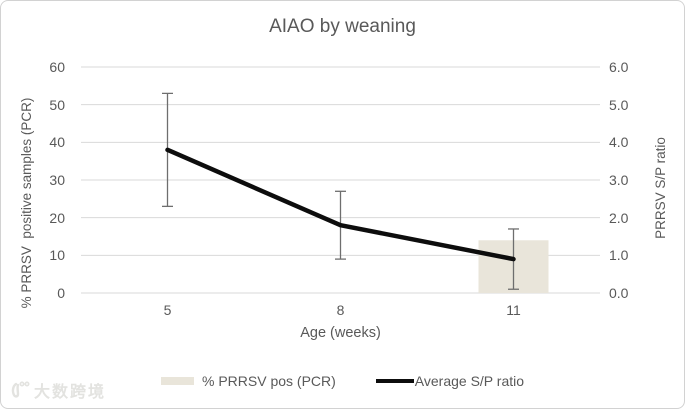  I want to click on left-axis-tick: 0, so click(61, 293).